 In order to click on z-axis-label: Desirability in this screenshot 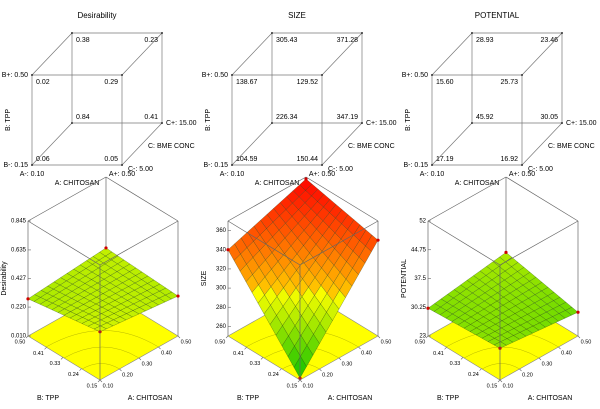, I will do `click(4, 278)`.